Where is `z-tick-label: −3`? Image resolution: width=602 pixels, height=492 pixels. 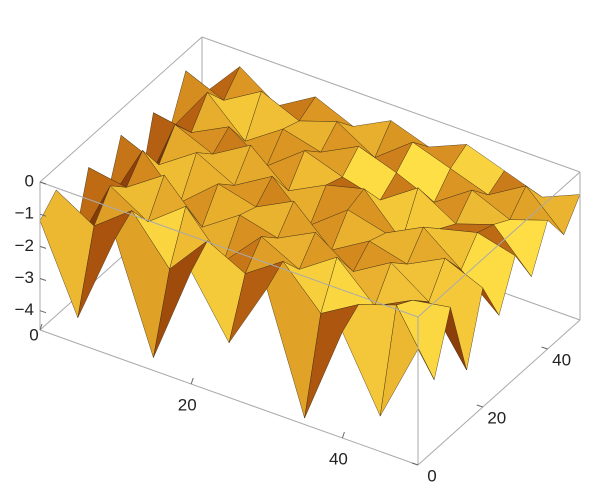
z-tick-label: −3 is located at coordinates (24, 277).